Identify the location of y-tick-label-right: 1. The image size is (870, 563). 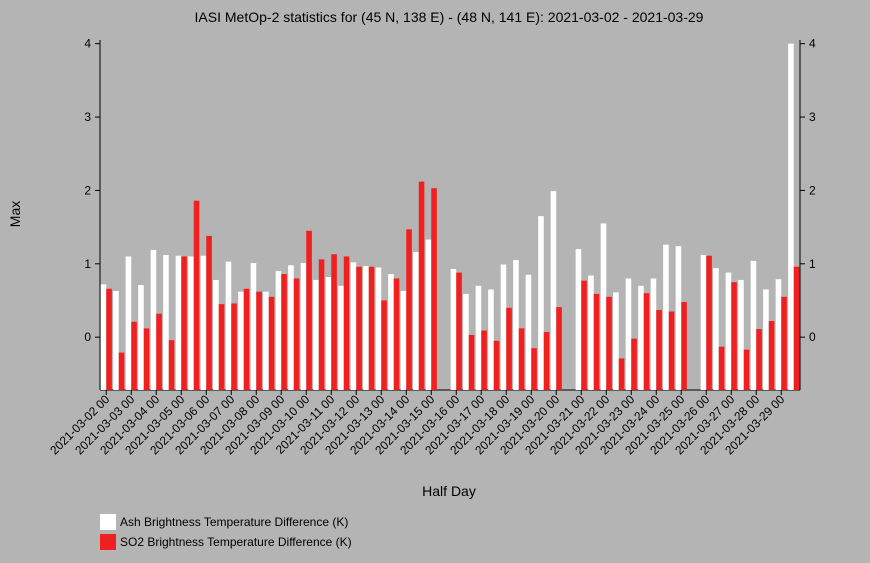
(812, 264).